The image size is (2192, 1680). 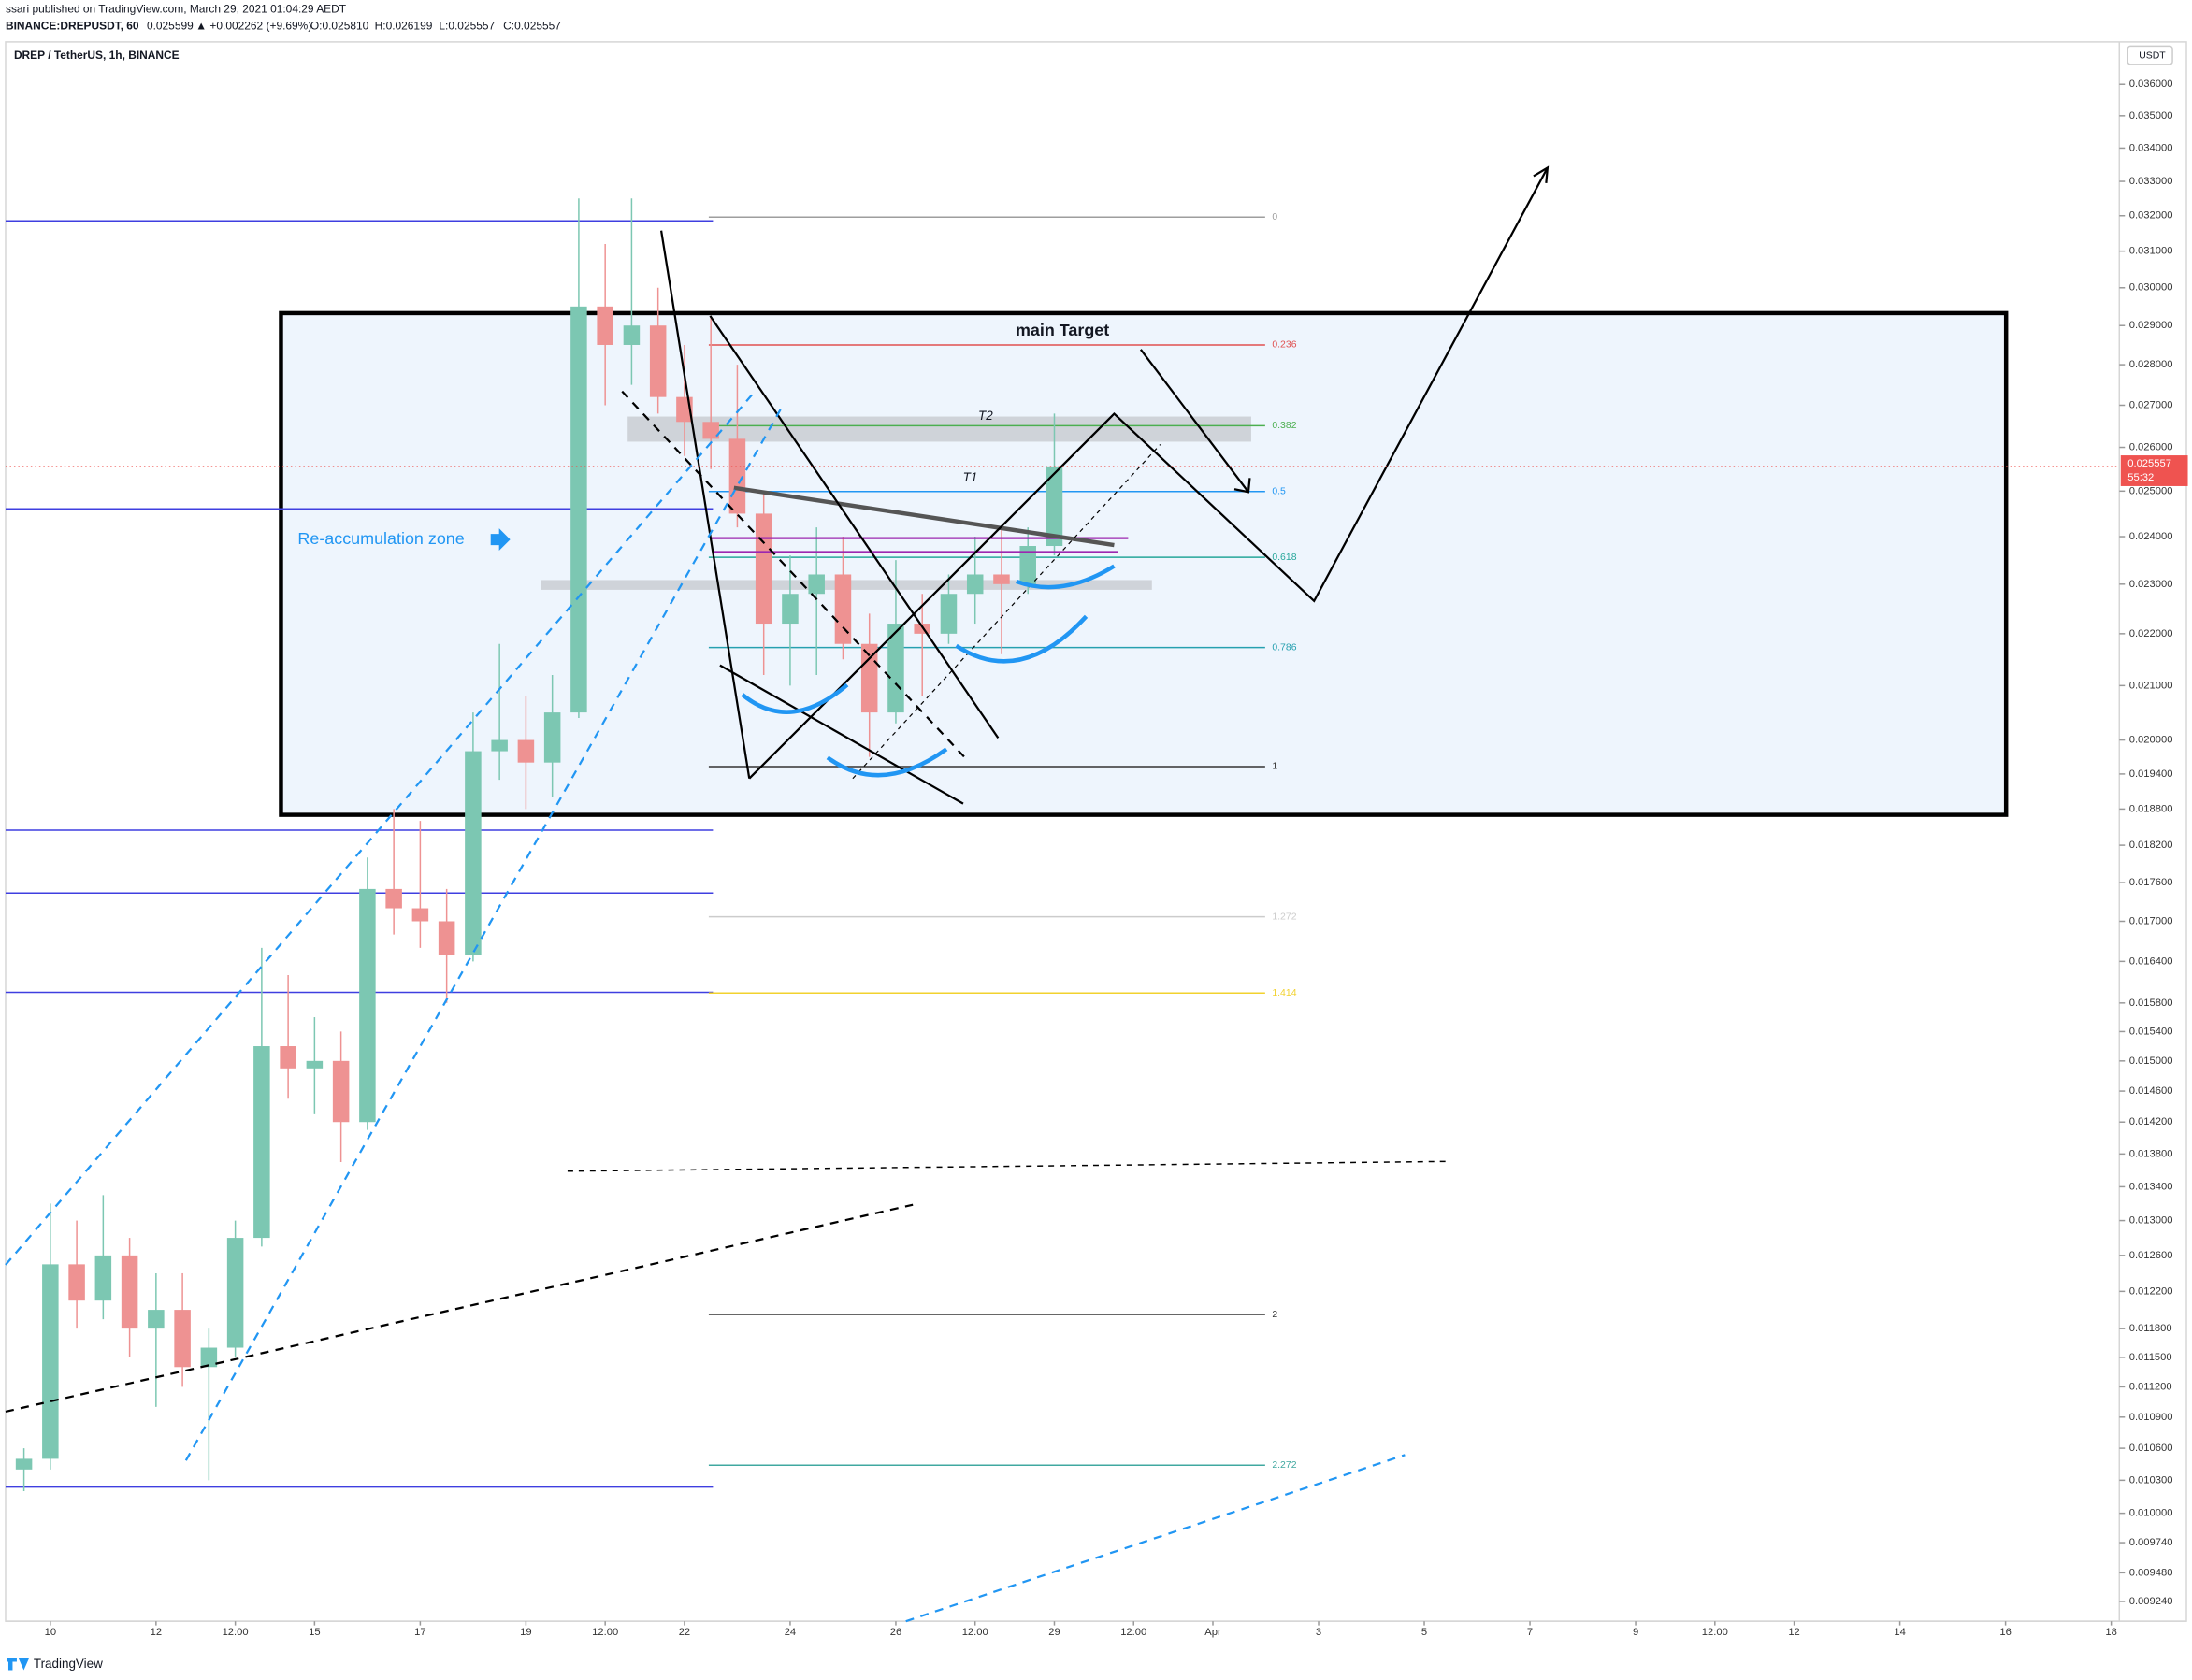 What do you see at coordinates (2151, 845) in the screenshot?
I see `y-tick-label: 0.018200` at bounding box center [2151, 845].